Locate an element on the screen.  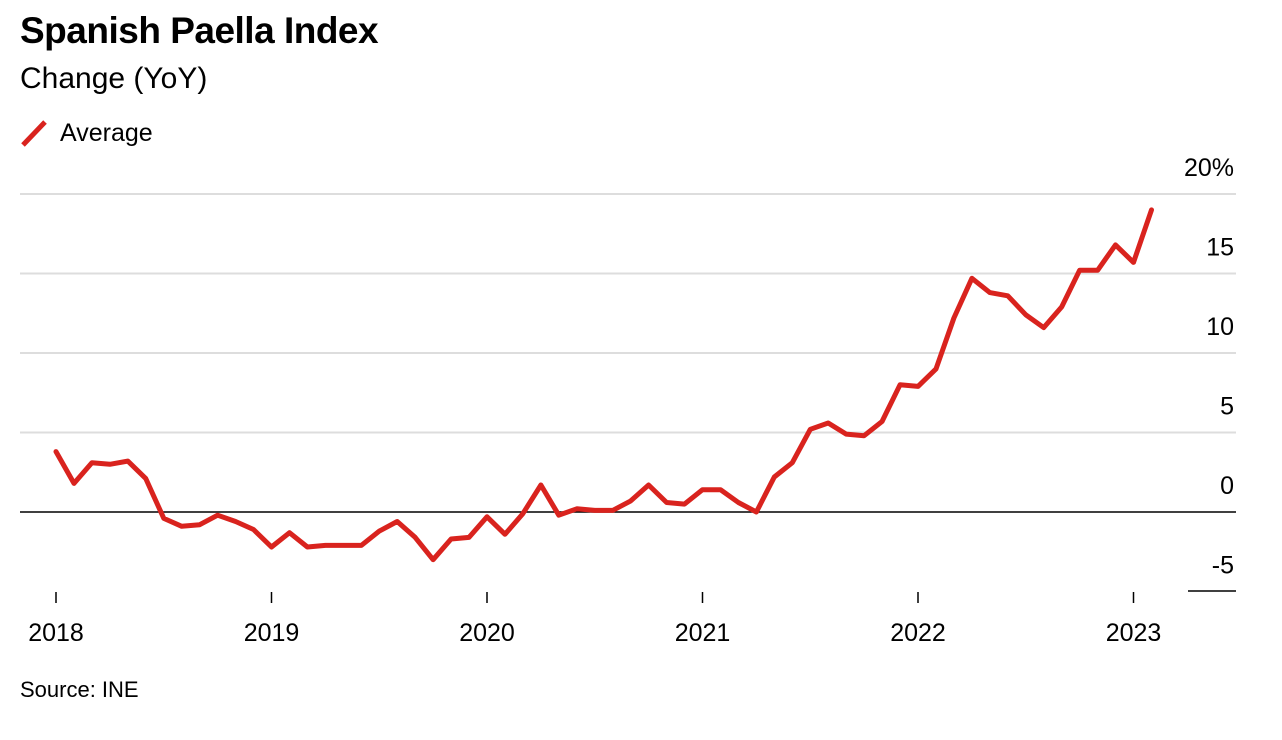
x-tick-label: 2018 is located at coordinates (56, 633).